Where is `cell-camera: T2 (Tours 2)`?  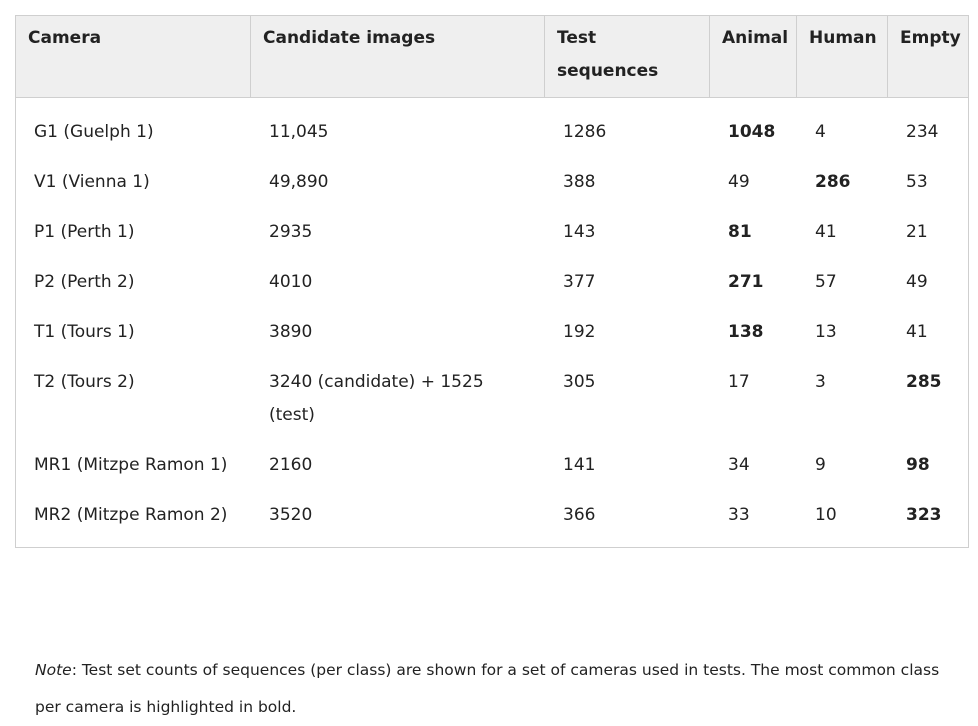 cell-camera: T2 (Tours 2) is located at coordinates (84, 381).